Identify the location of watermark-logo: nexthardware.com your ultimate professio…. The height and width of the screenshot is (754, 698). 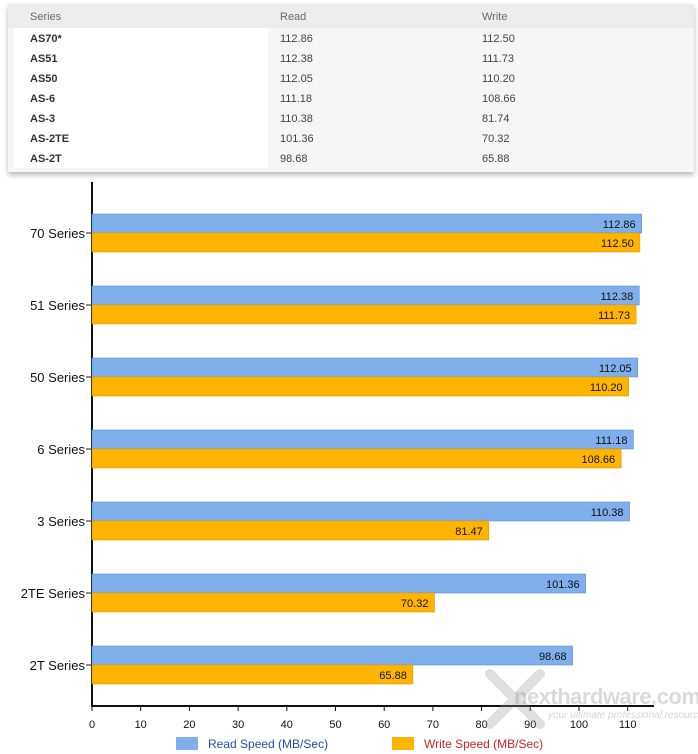
(584, 699).